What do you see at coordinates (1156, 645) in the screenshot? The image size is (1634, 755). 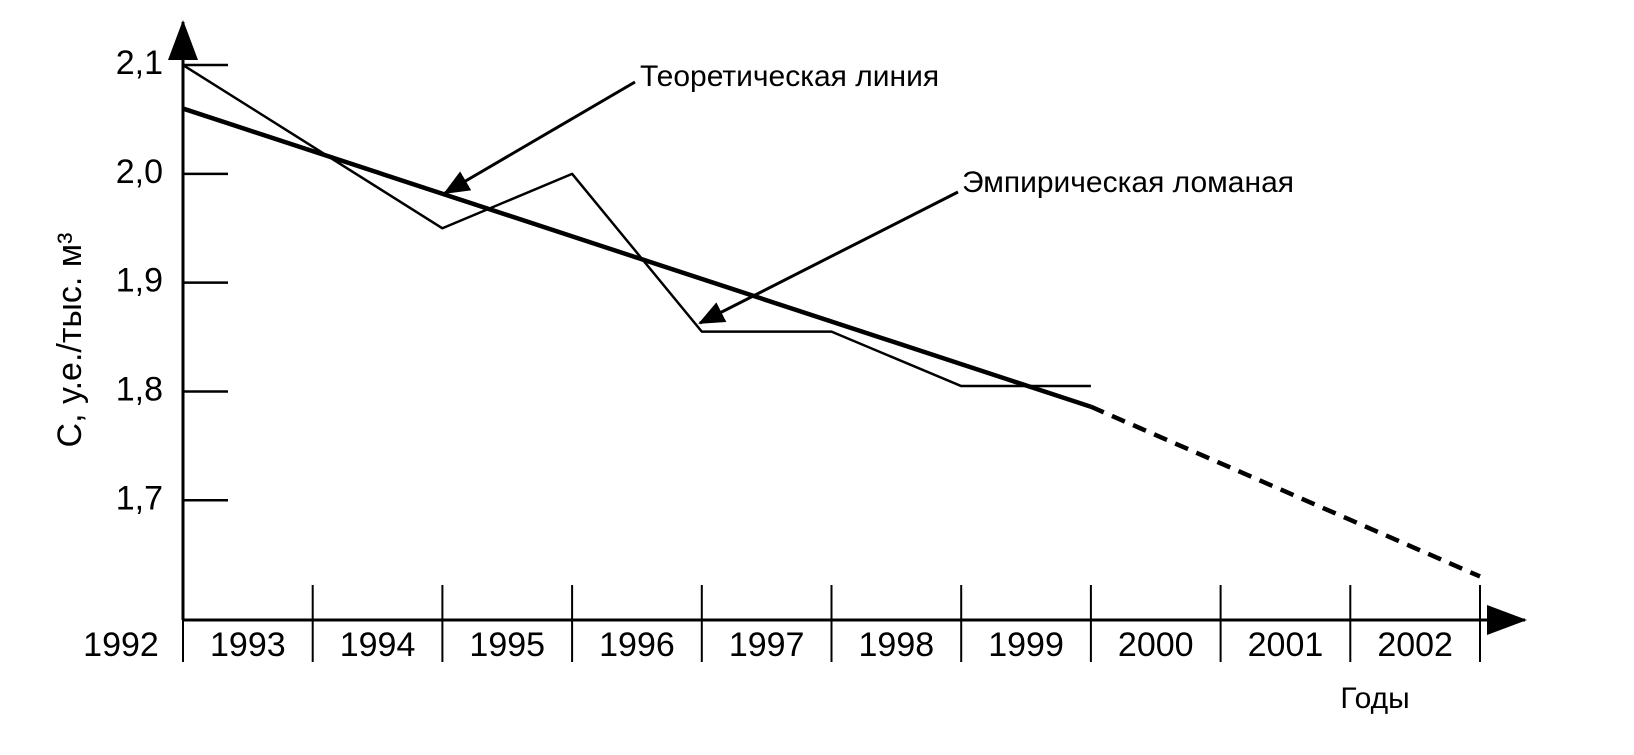 I see `x-tick-label: 2000` at bounding box center [1156, 645].